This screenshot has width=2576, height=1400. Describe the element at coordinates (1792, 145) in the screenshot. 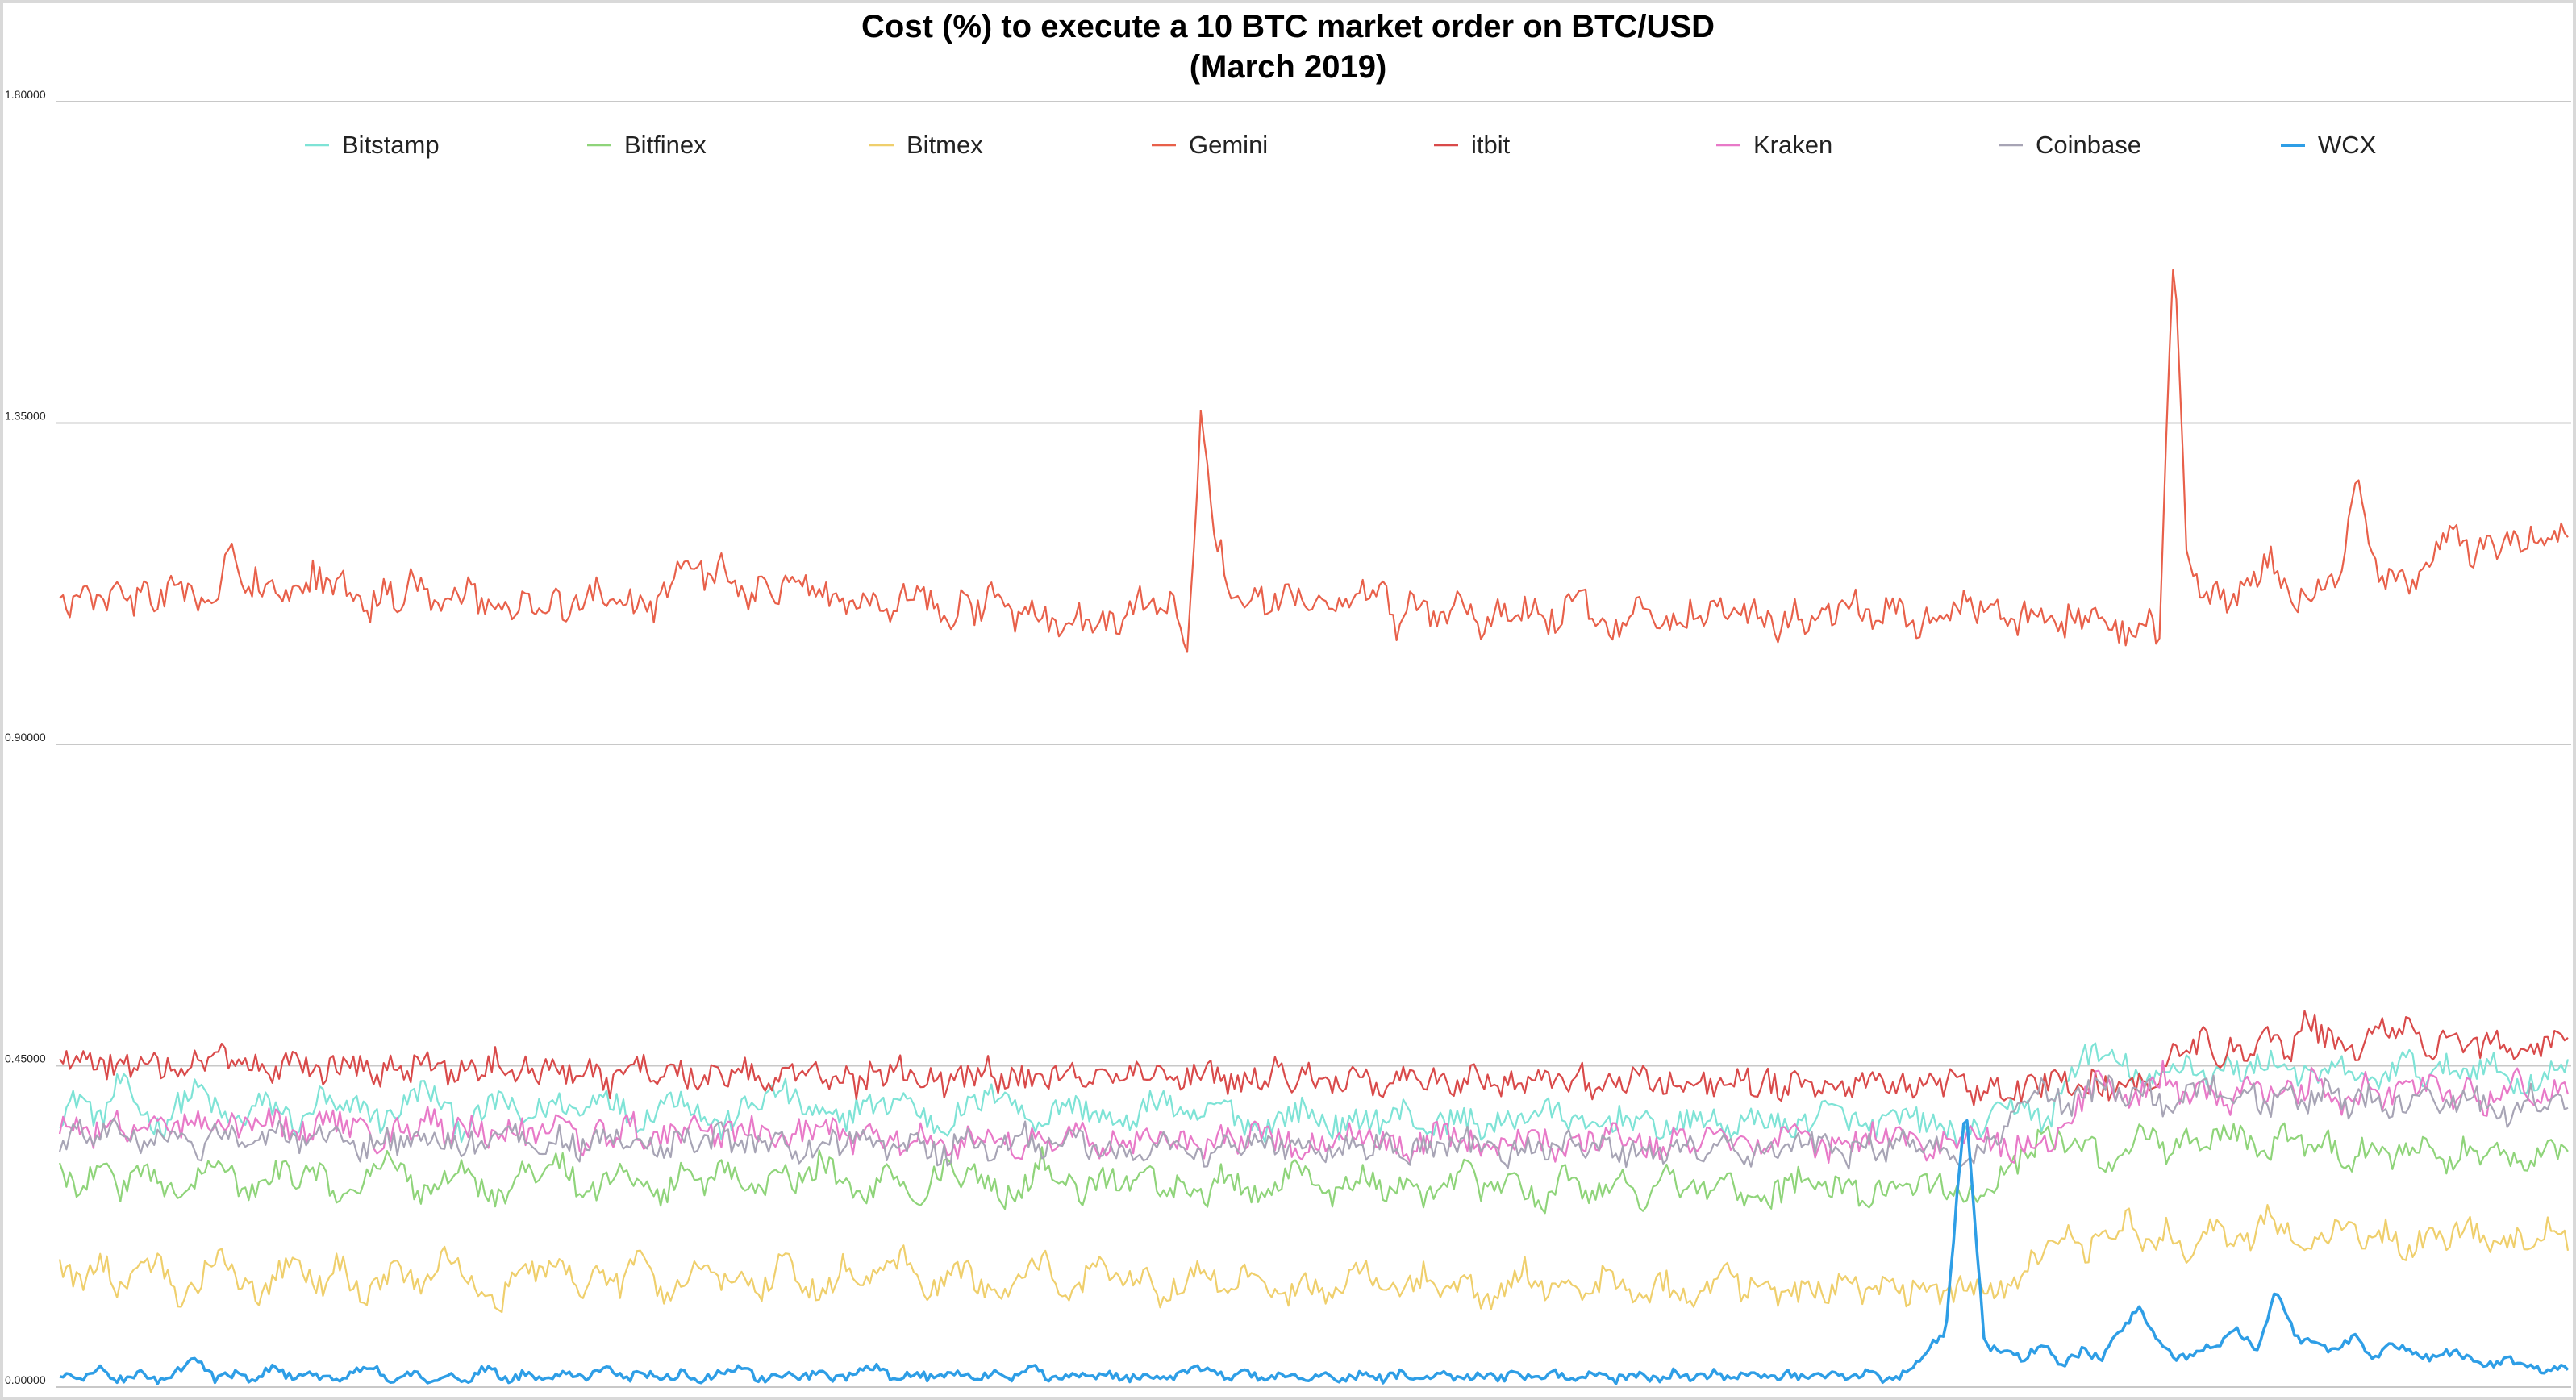

I see `legend-label: Kraken` at that location.